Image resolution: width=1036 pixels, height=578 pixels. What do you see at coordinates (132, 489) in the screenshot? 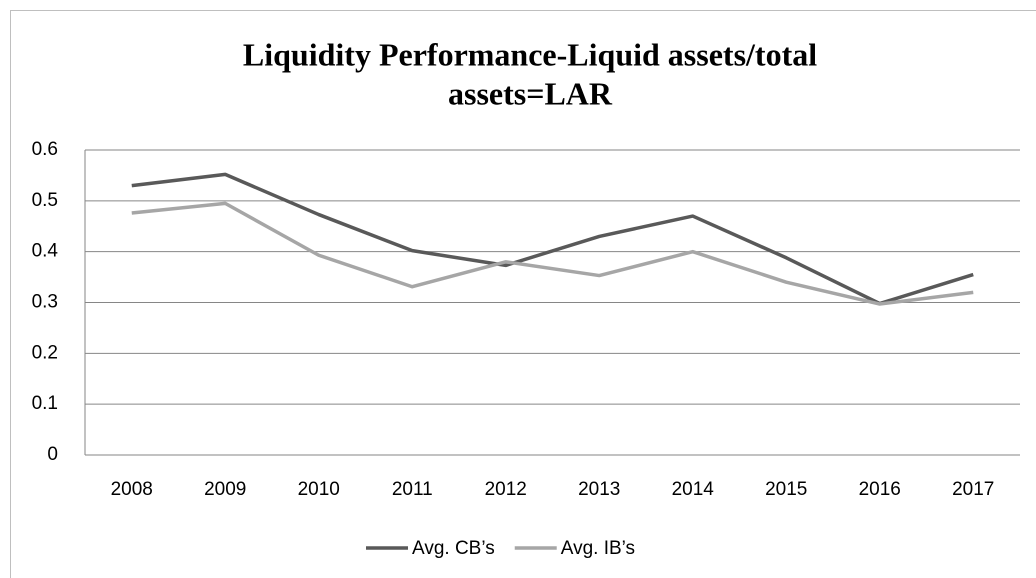
I see `x-tick-label: 2008` at bounding box center [132, 489].